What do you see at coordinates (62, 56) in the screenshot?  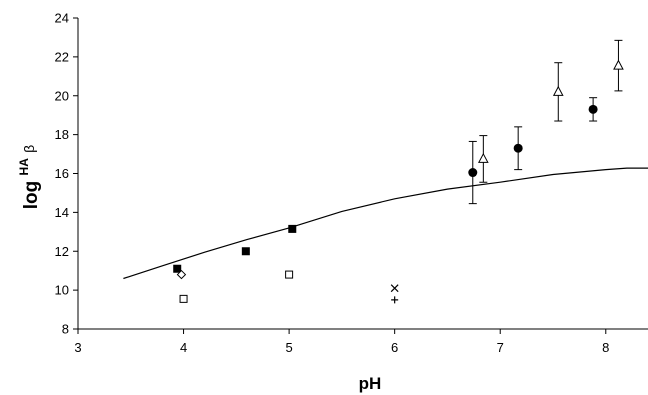 I see `y-tick-label: 22` at bounding box center [62, 56].